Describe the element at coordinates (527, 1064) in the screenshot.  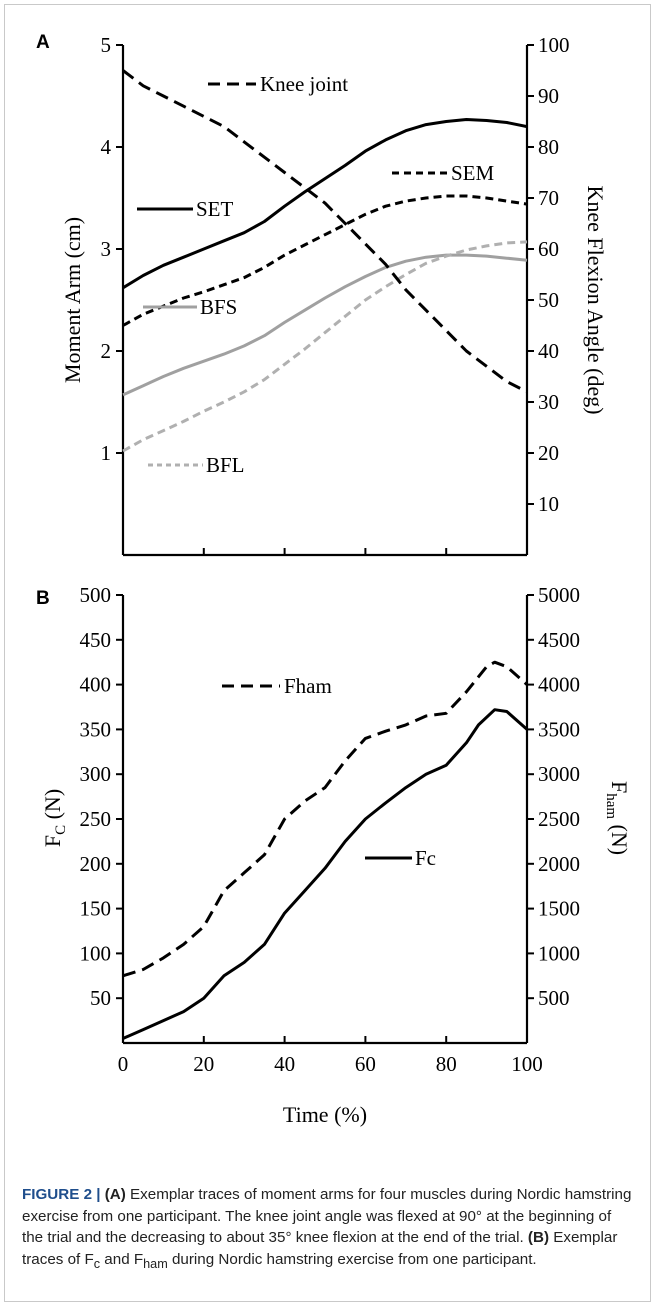
I see `panel-b-x-tick-label: 100` at that location.